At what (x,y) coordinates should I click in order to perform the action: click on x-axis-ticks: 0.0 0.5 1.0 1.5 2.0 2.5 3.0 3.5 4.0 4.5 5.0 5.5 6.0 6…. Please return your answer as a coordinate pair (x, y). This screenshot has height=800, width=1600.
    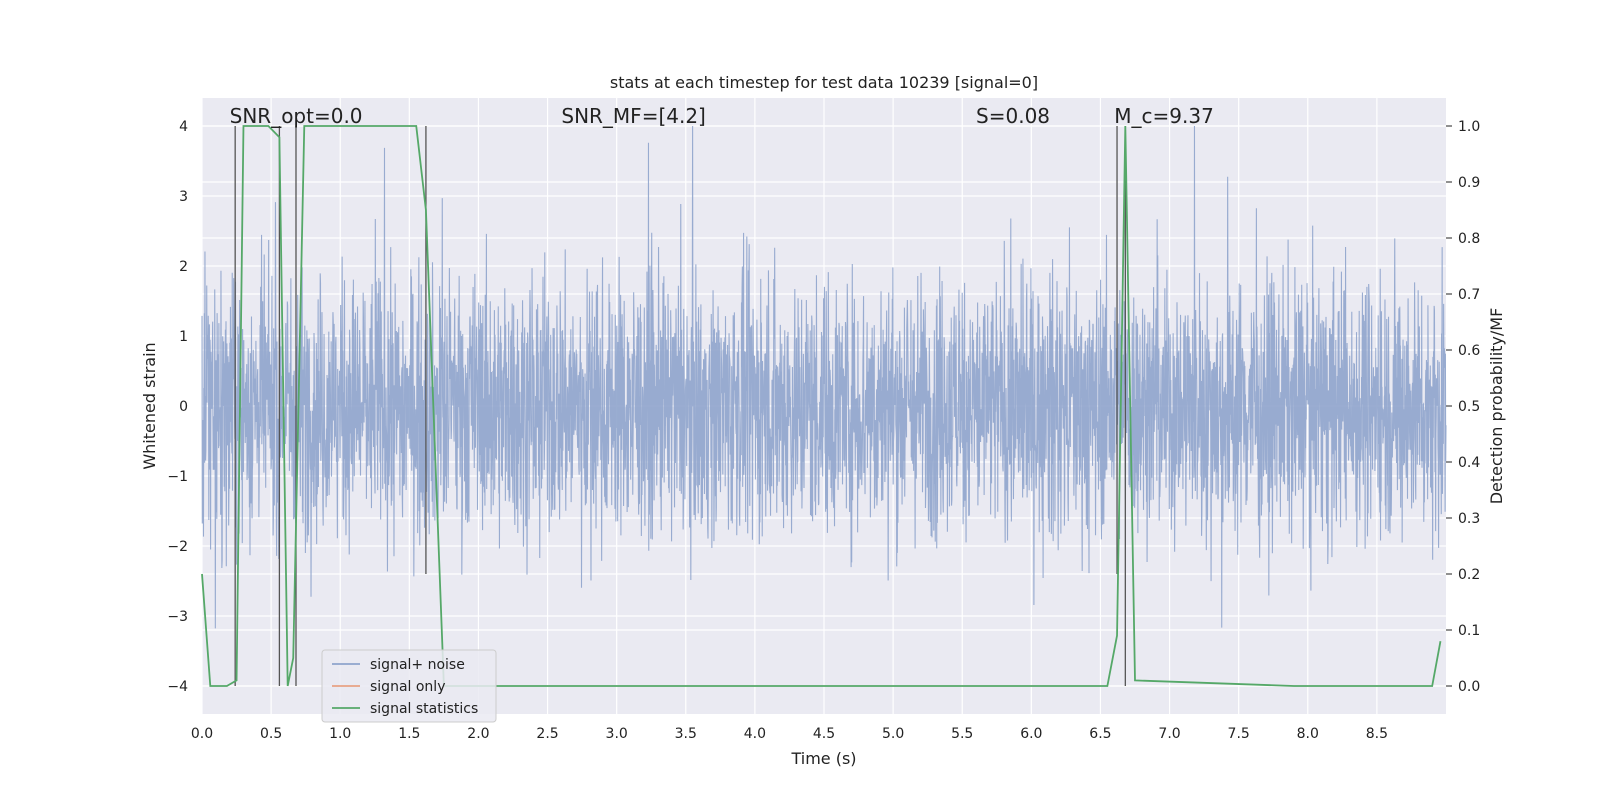
    Looking at the image, I should click on (789, 734).